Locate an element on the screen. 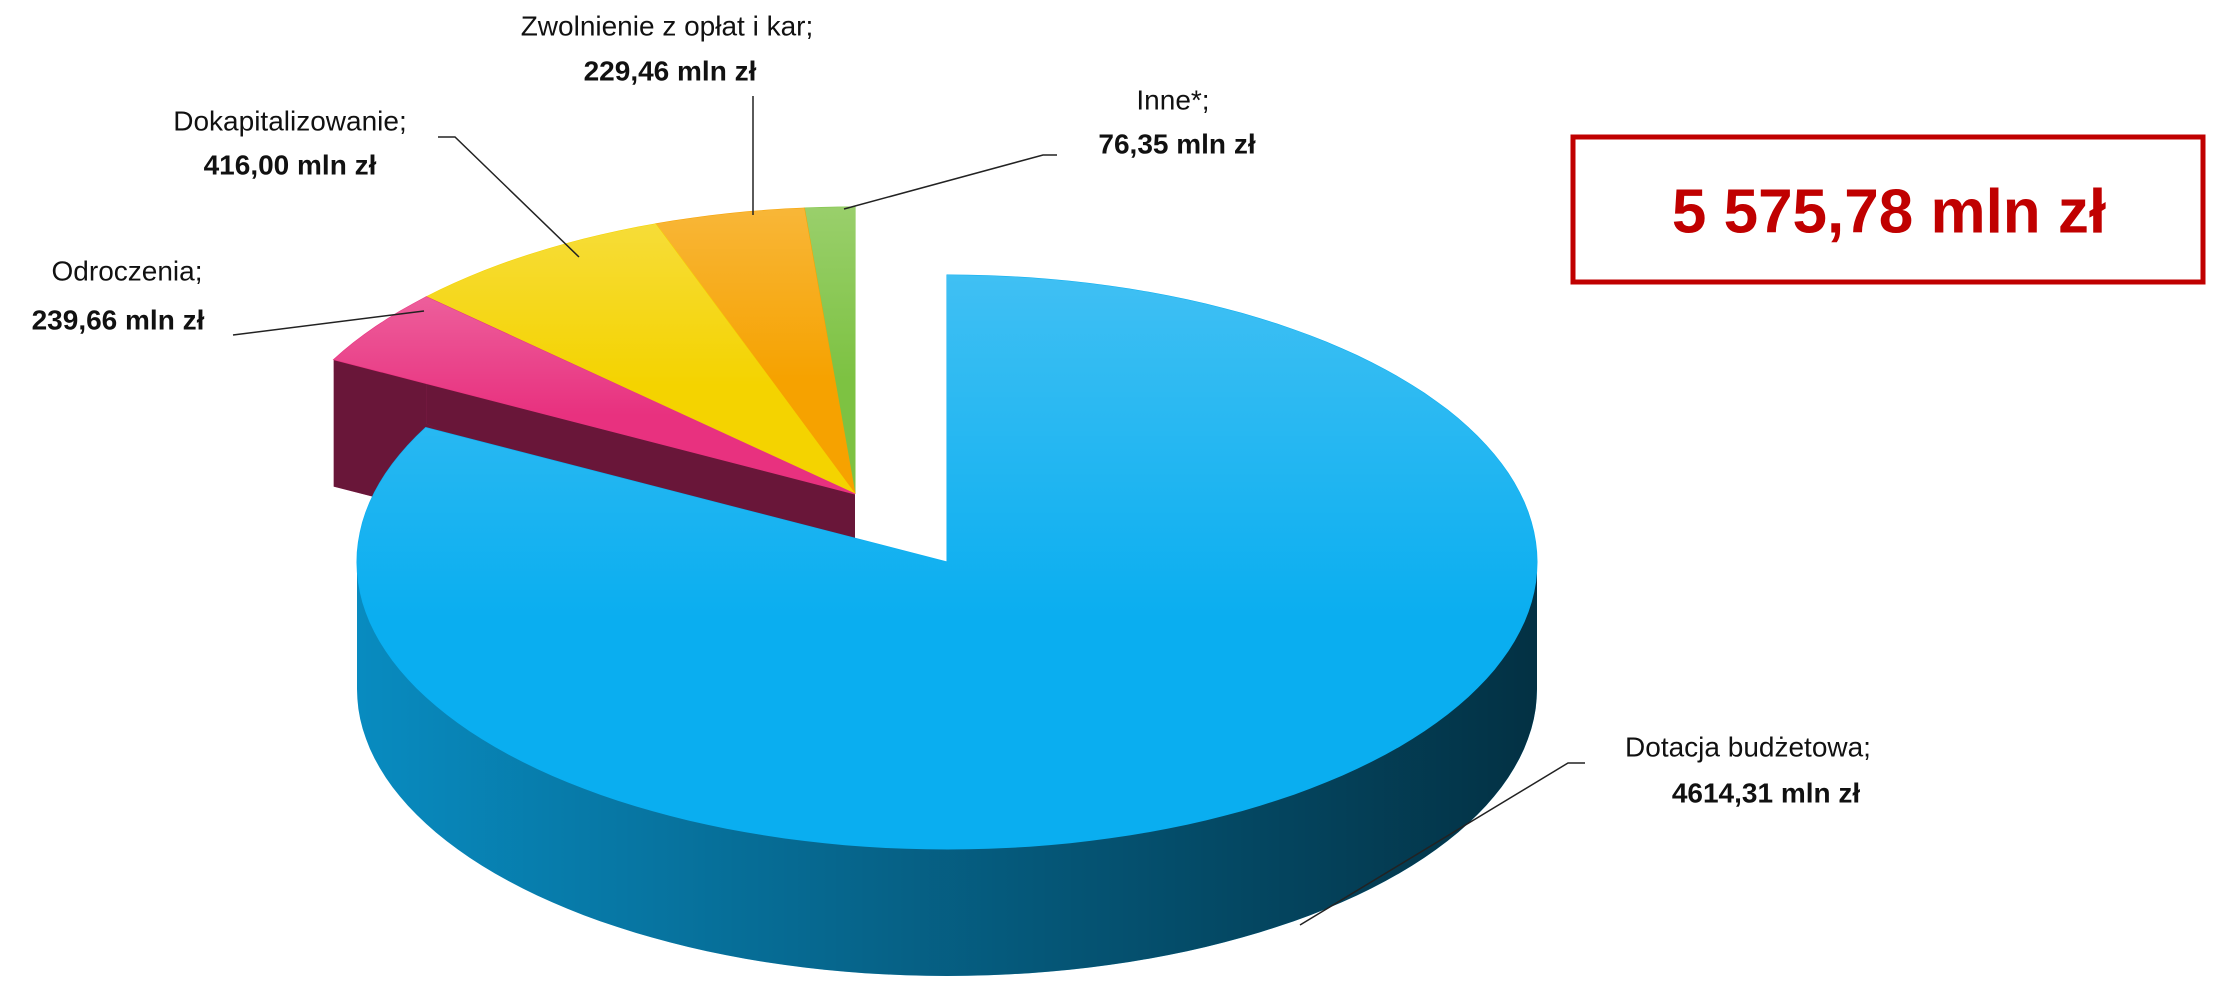  slice-label: Odroczenia; is located at coordinates (127, 270).